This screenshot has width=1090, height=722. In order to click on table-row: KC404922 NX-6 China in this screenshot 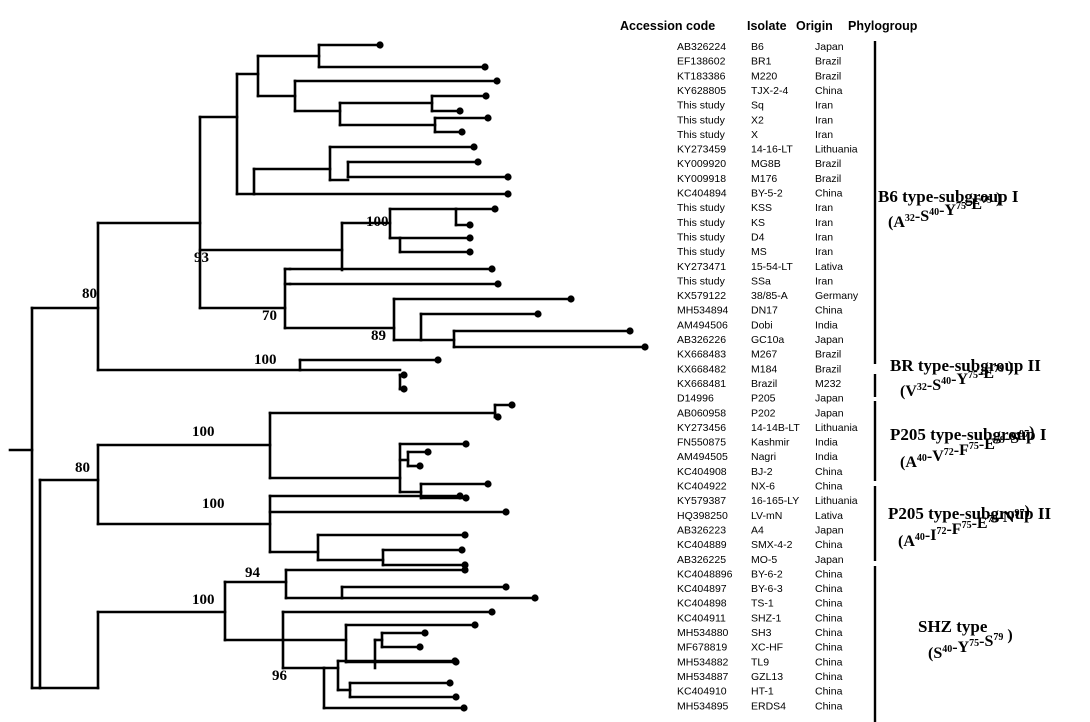, I will do `click(760, 487)`.